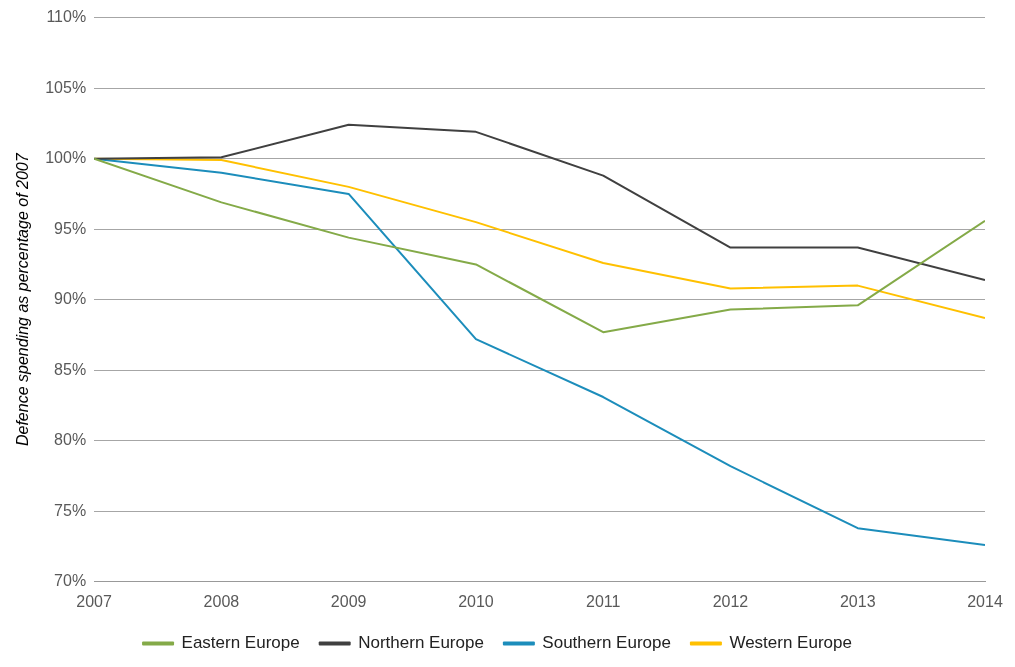 Image resolution: width=1015 pixels, height=667 pixels. What do you see at coordinates (730, 601) in the screenshot?
I see `x-tick-label: 2012` at bounding box center [730, 601].